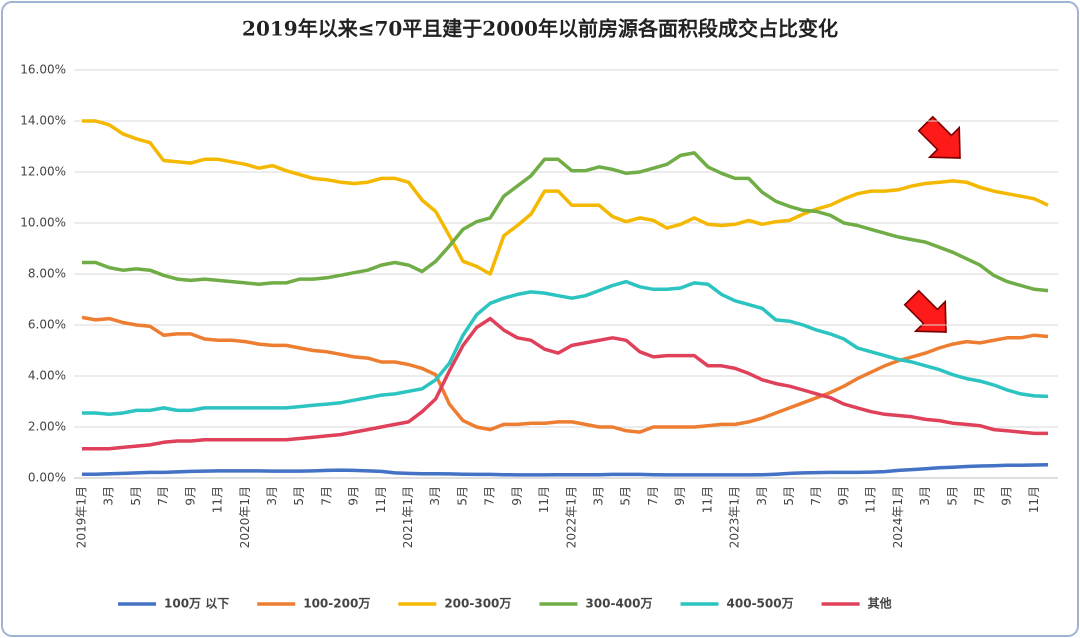  I want to click on y-tick-label: 16.00%, so click(43, 70).